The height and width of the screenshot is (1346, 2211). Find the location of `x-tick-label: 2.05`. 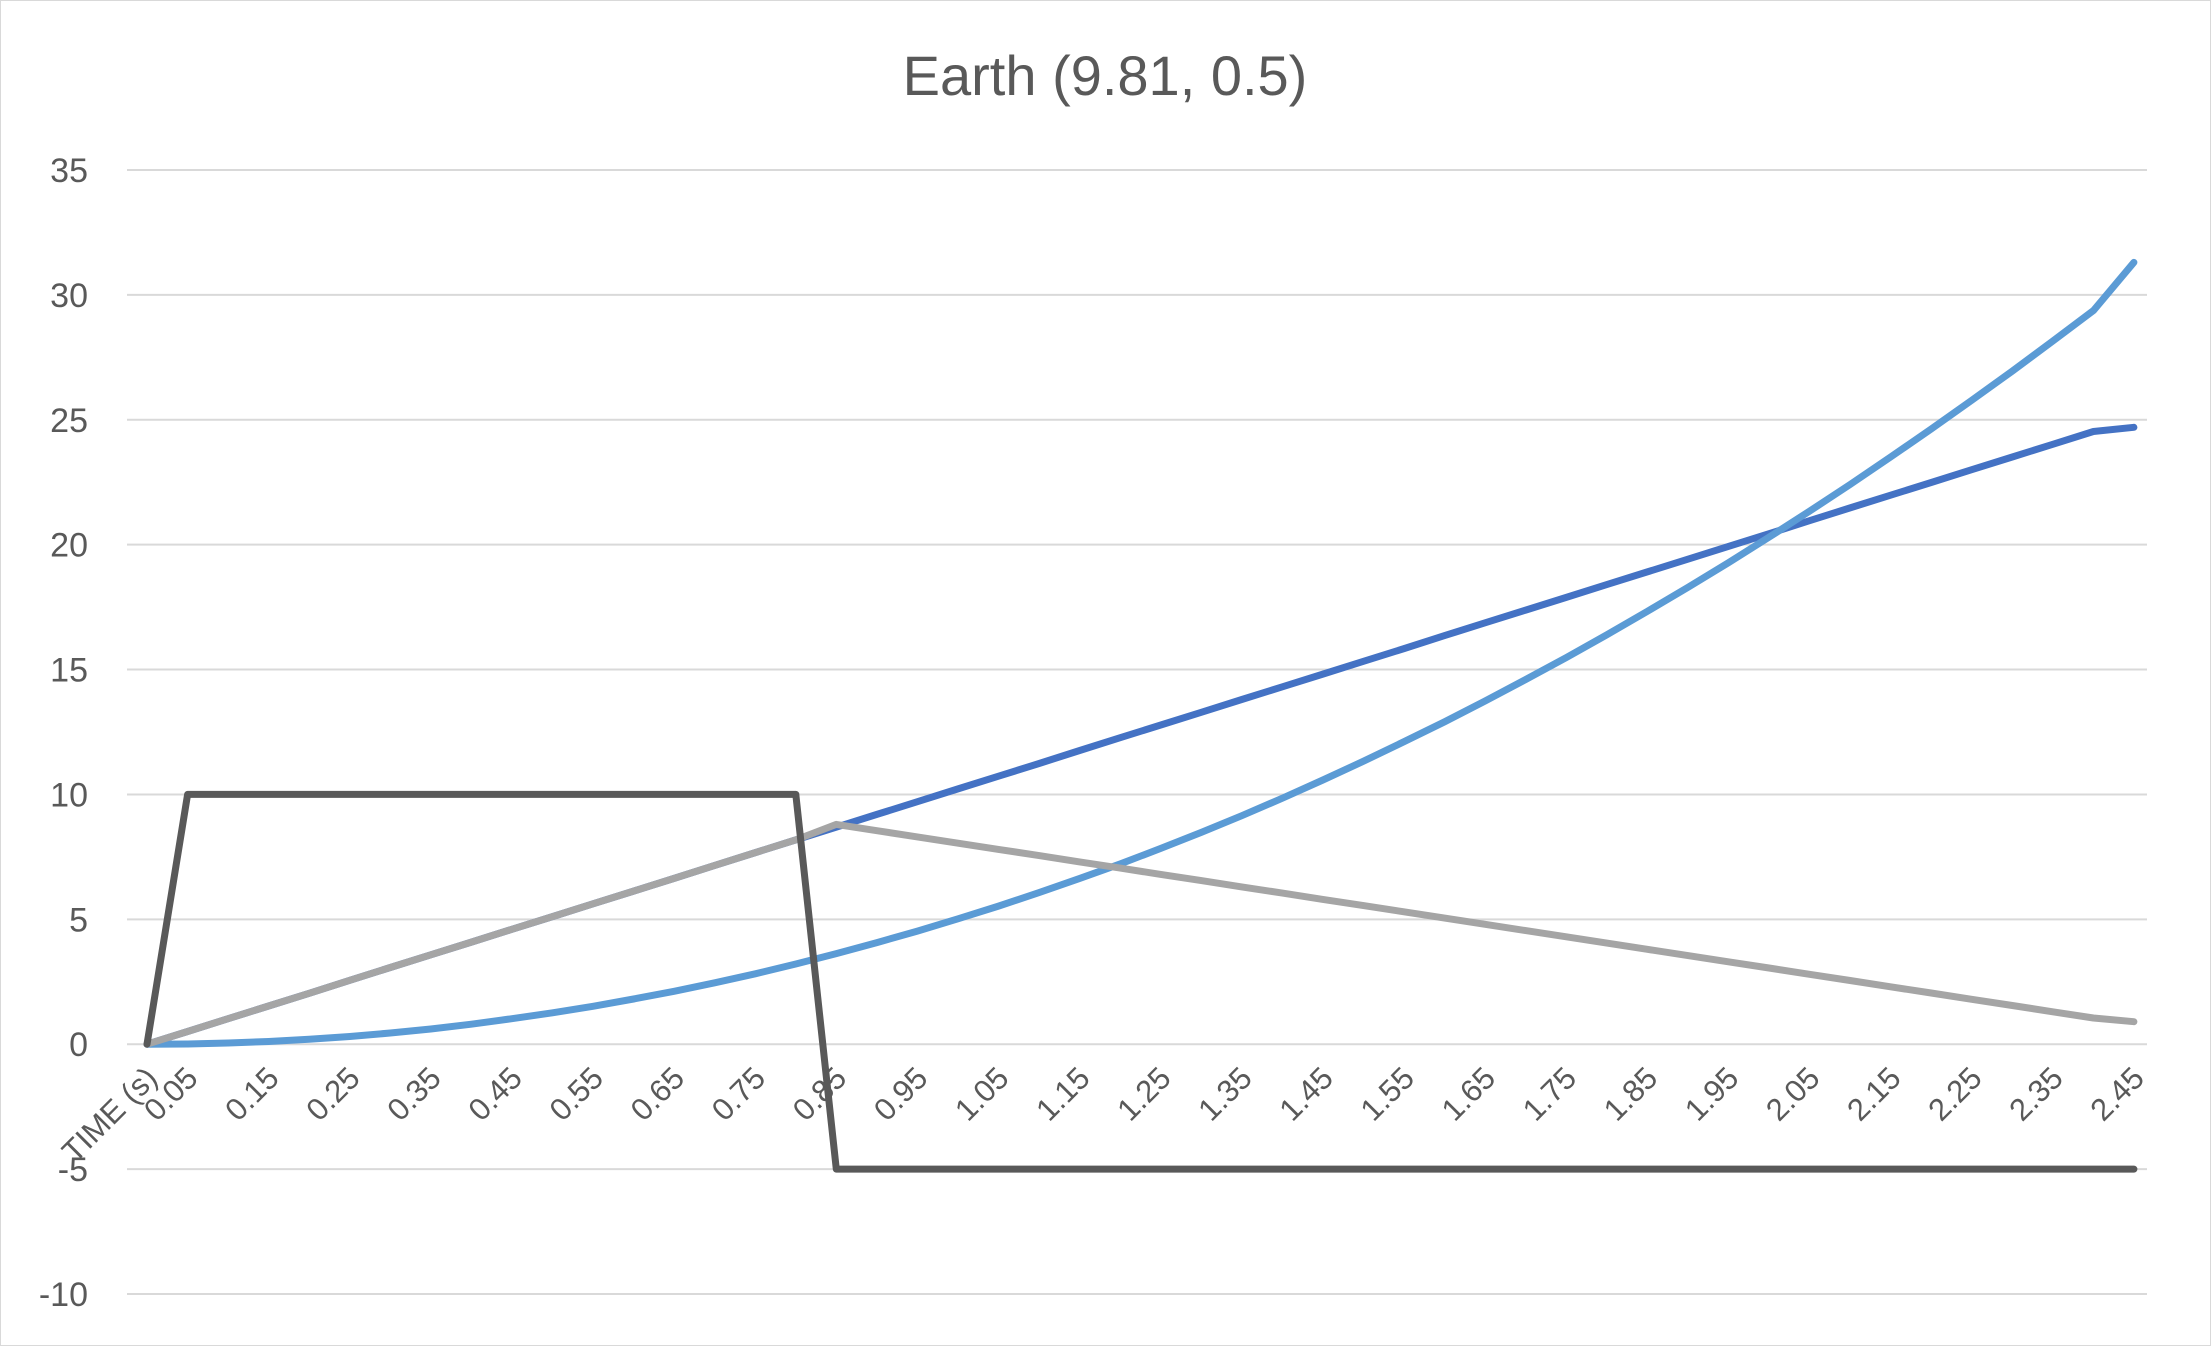

x-tick-label: 2.05 is located at coordinates (1792, 1093).